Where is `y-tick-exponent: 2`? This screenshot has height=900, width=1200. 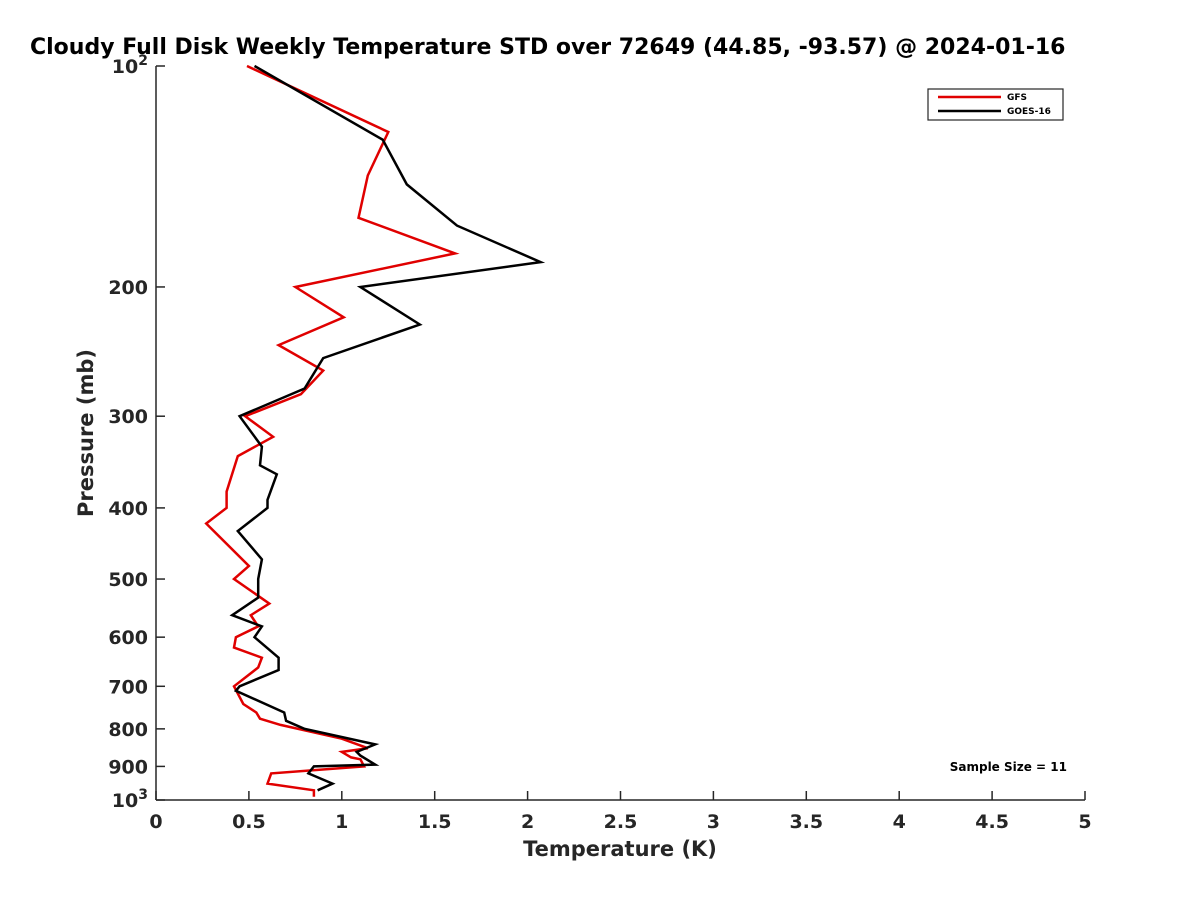 y-tick-exponent: 2 is located at coordinates (143, 61).